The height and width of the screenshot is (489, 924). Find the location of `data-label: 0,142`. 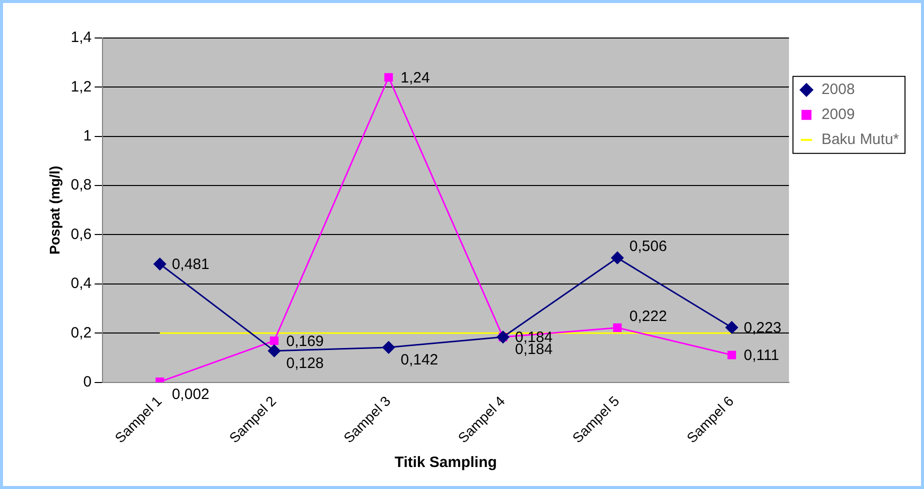

data-label: 0,142 is located at coordinates (419, 360).